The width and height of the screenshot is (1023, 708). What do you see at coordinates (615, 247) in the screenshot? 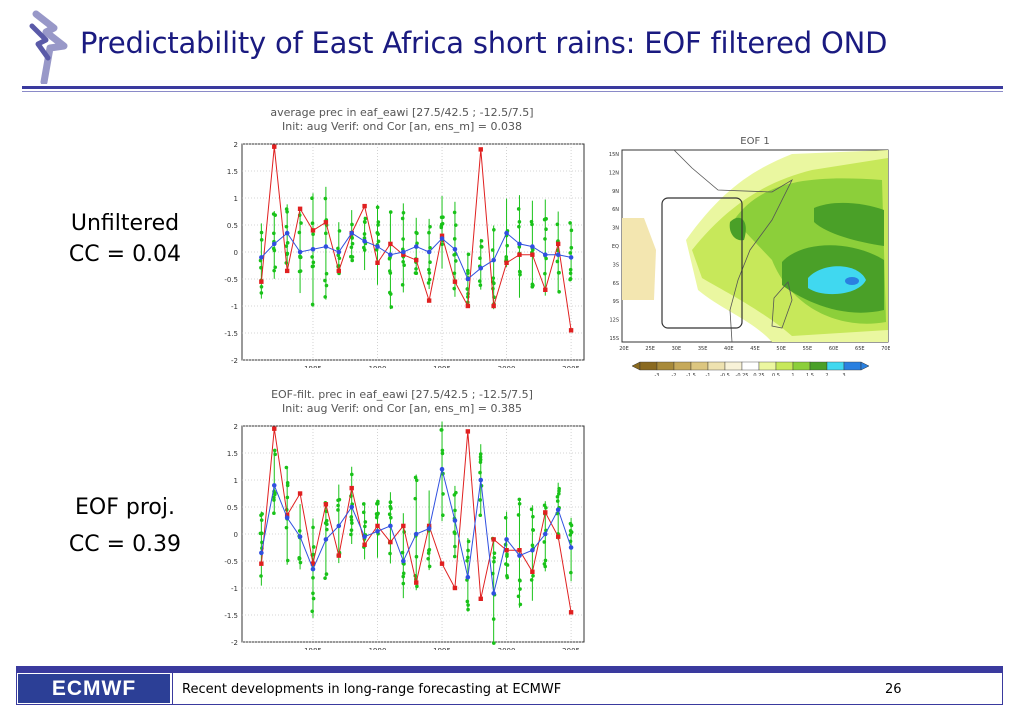
I see `map-ytick: EQ` at bounding box center [615, 247].